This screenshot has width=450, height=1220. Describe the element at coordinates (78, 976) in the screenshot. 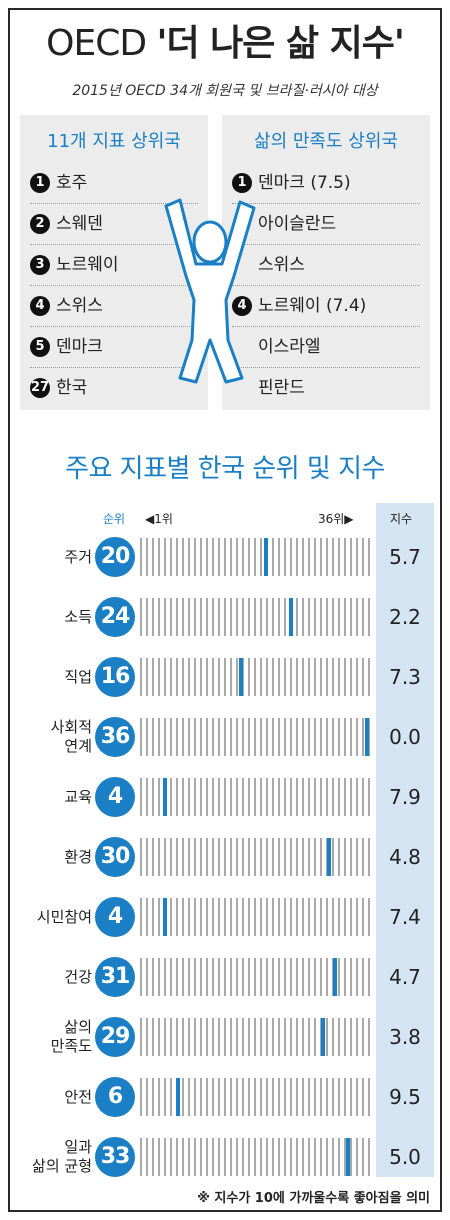

I see `indicator-label: 건강` at that location.